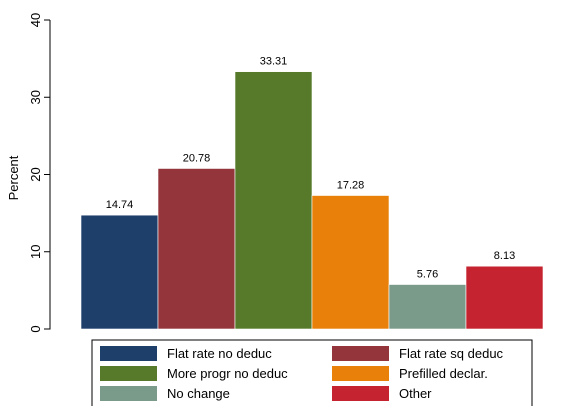 The width and height of the screenshot is (569, 406). What do you see at coordinates (35, 97) in the screenshot?
I see `y-tick-label-3: 30` at bounding box center [35, 97].